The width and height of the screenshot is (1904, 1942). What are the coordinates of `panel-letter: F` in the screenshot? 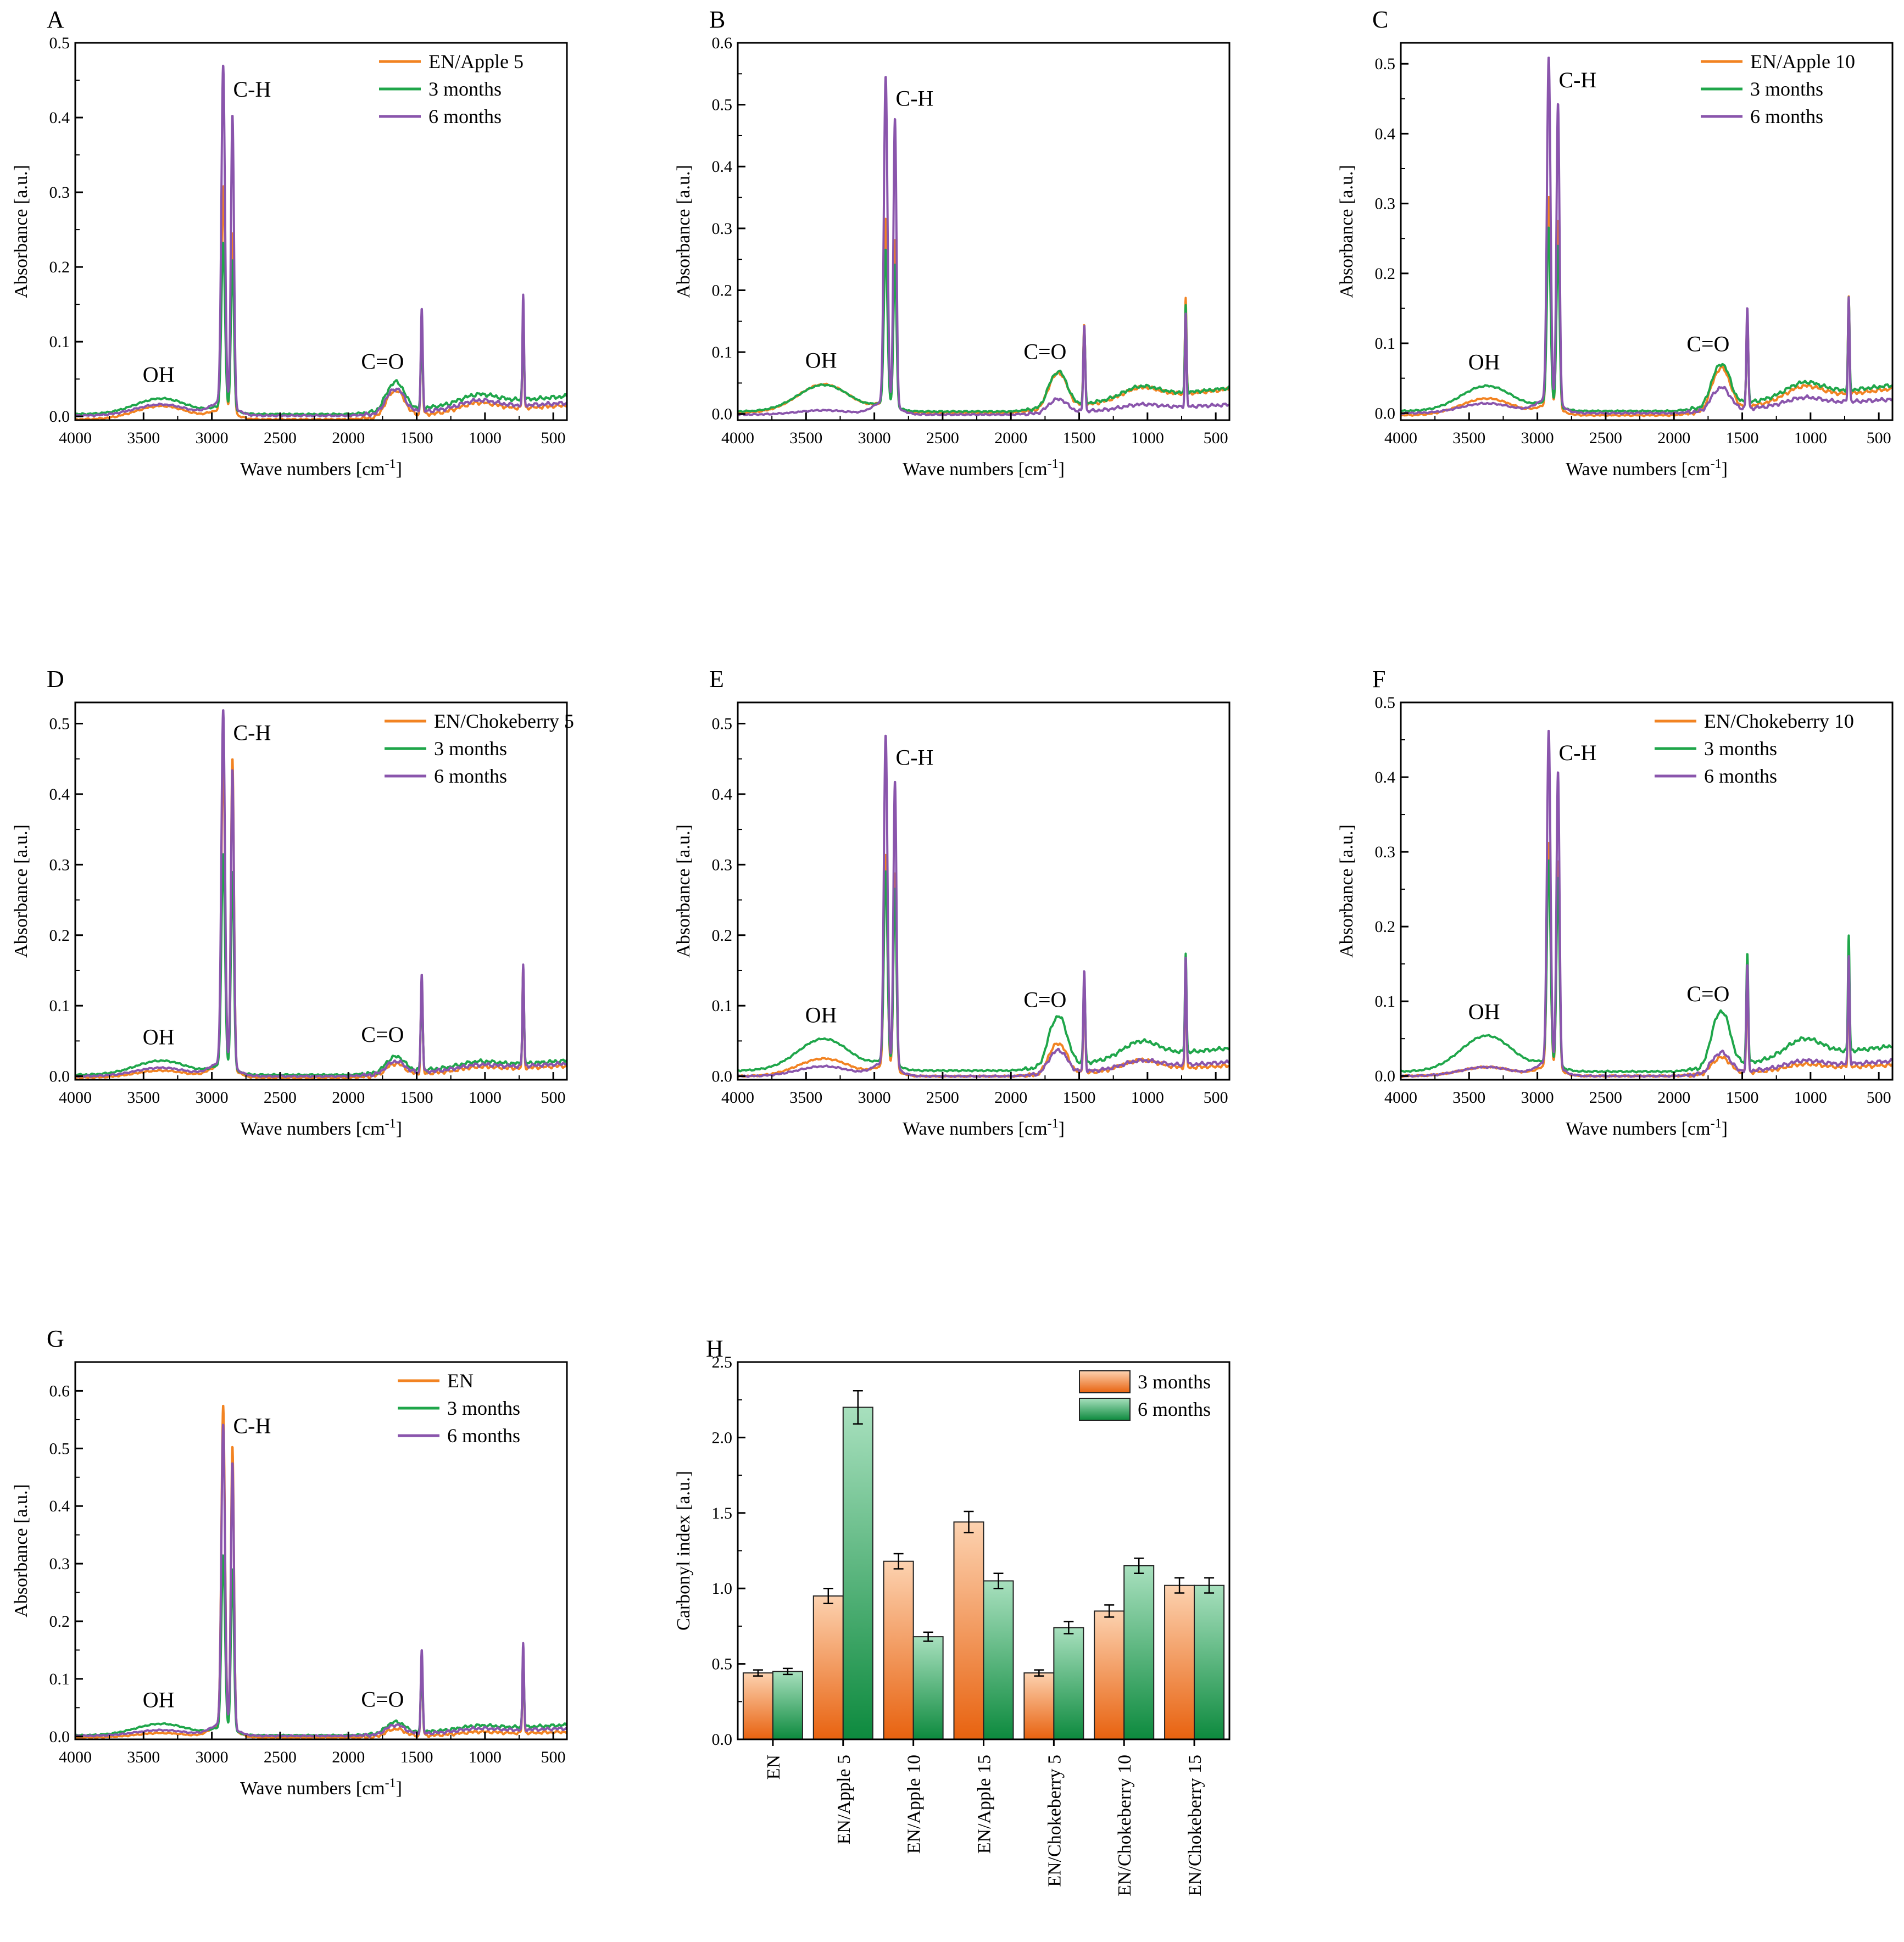 It's located at (1378, 679).